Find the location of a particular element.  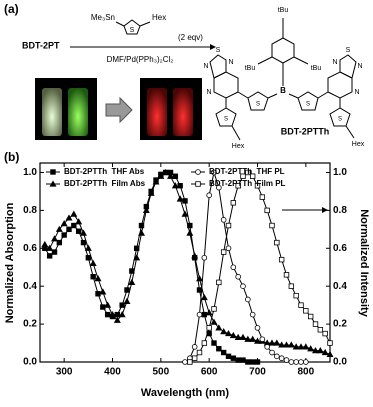

bond is located at coordinates (145, 24).